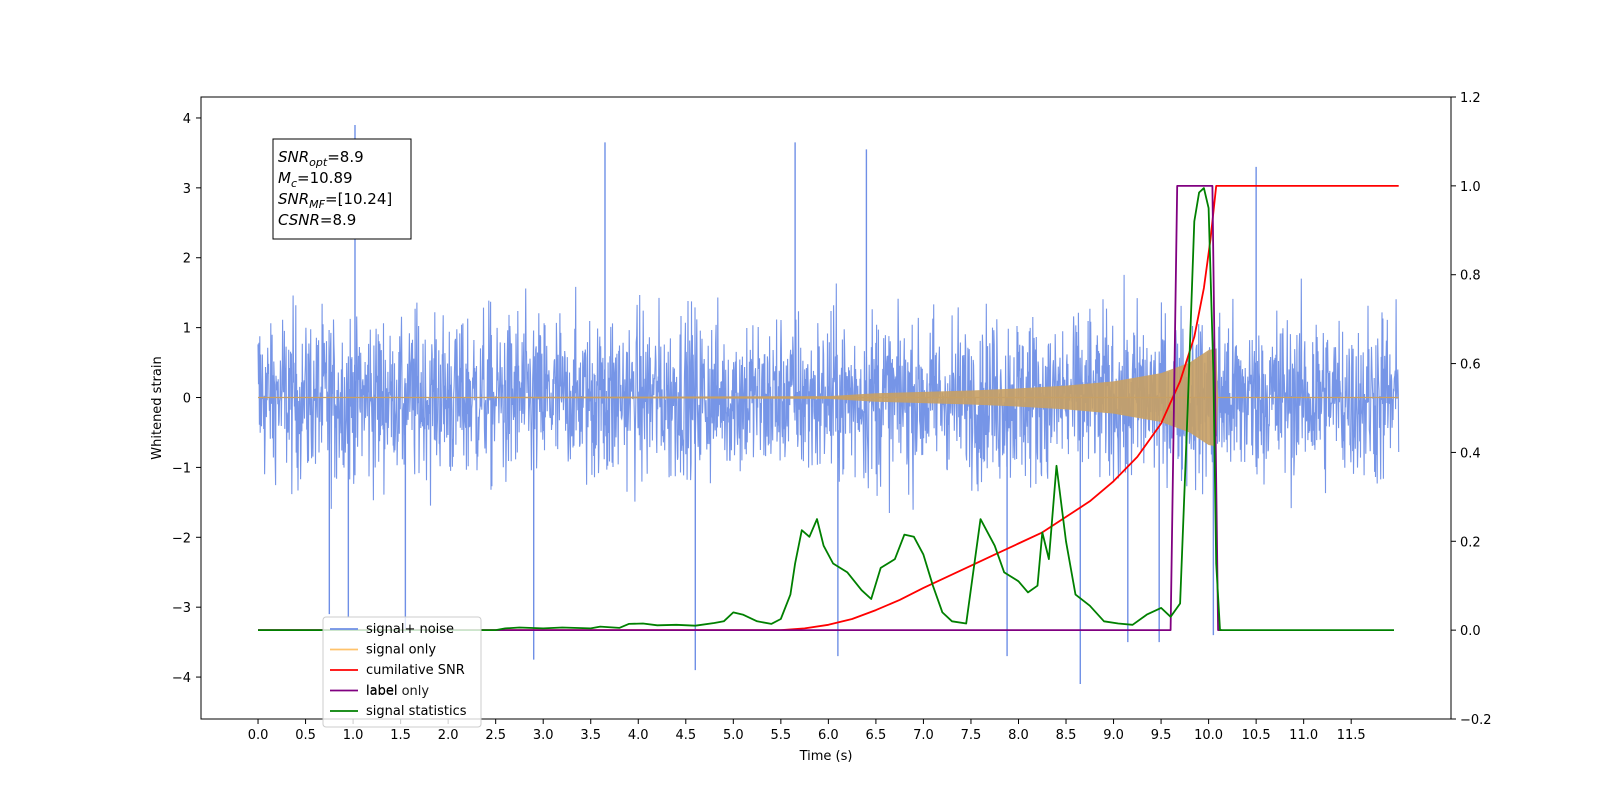  I want to click on y-tick-label: −3, so click(181, 608).